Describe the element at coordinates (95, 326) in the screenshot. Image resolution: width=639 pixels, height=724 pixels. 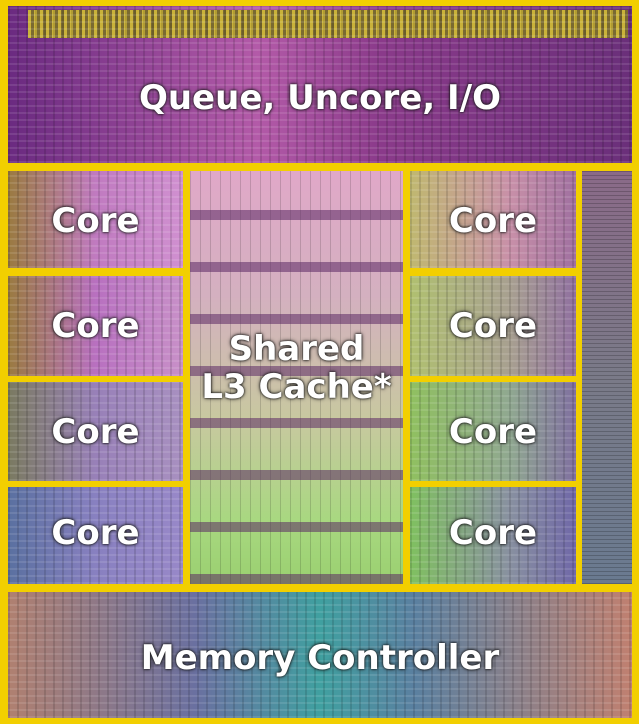
I see `core-left-2: Core` at that location.